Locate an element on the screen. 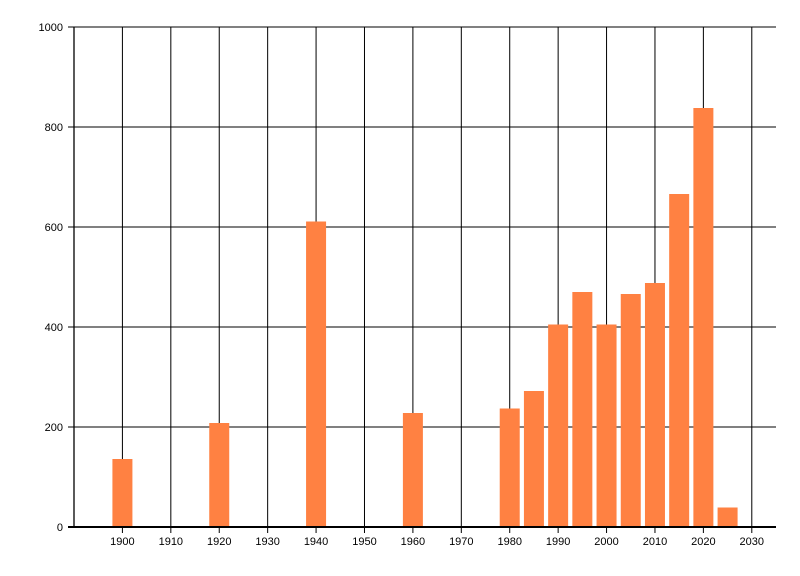  x-tick-label-1970: 1970 is located at coordinates (461, 542).